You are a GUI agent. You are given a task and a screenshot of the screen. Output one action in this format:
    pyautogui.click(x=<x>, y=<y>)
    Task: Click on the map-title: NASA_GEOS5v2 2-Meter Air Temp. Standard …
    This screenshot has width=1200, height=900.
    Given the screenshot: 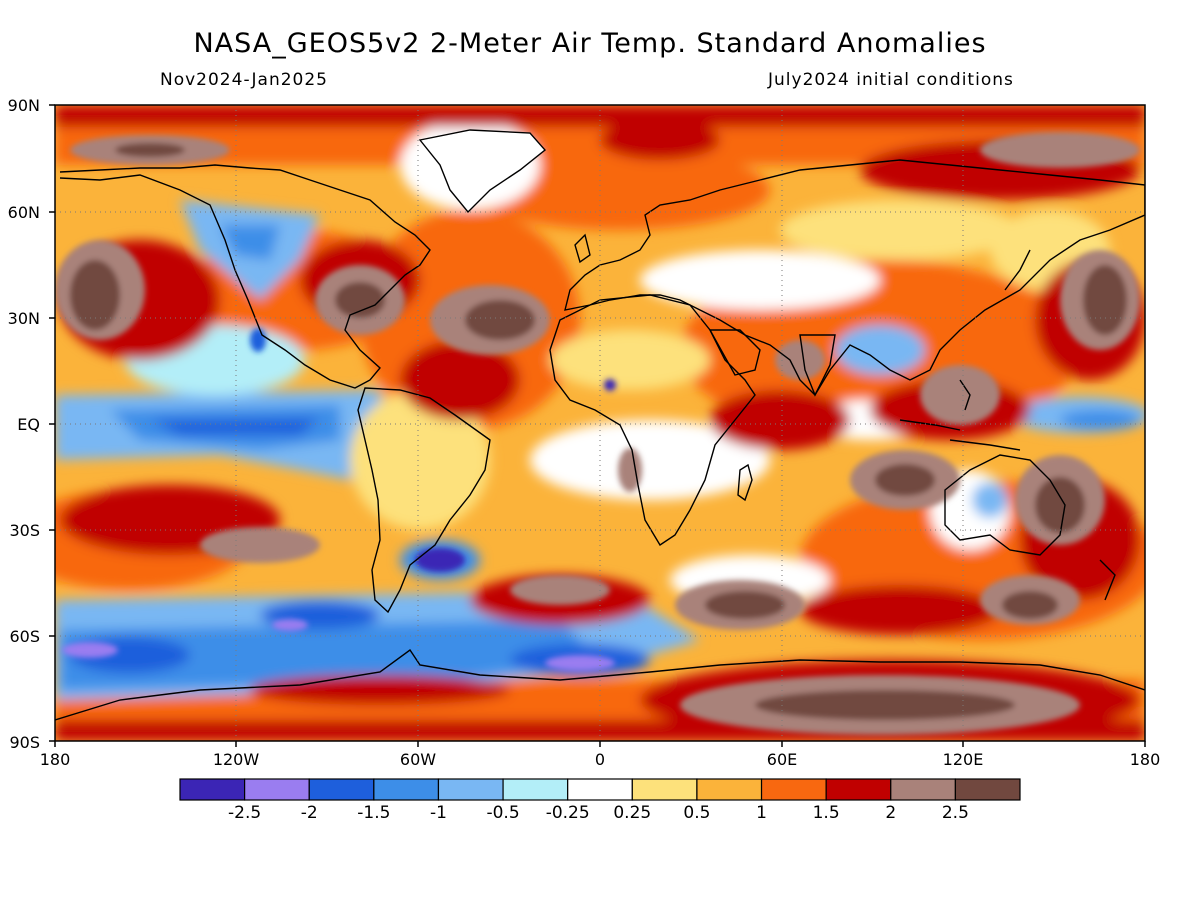 What is the action you would take?
    pyautogui.click(x=590, y=43)
    